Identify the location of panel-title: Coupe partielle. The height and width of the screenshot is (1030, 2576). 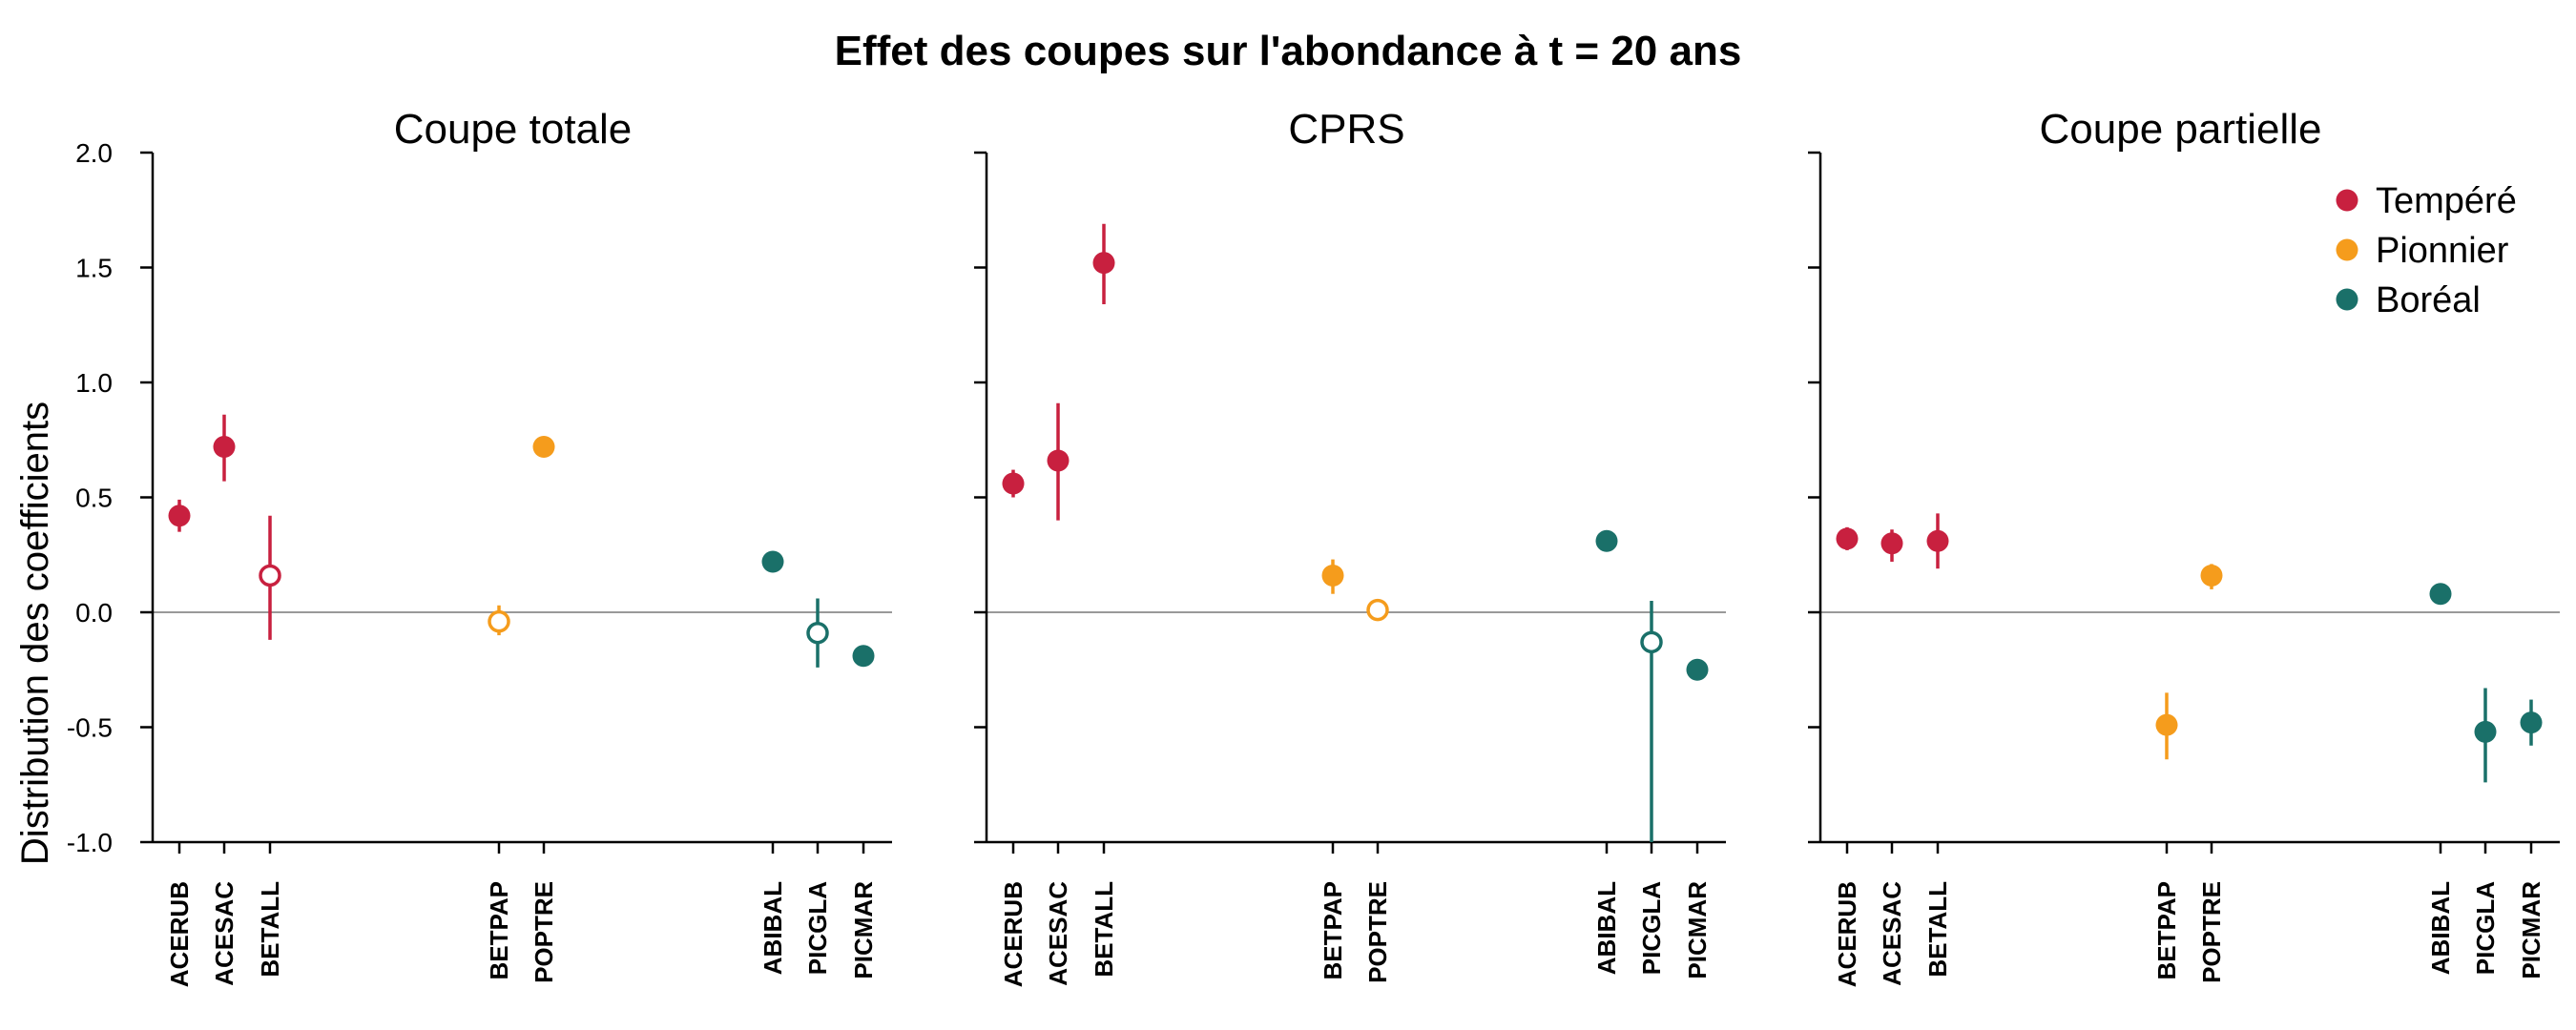
(2181, 129).